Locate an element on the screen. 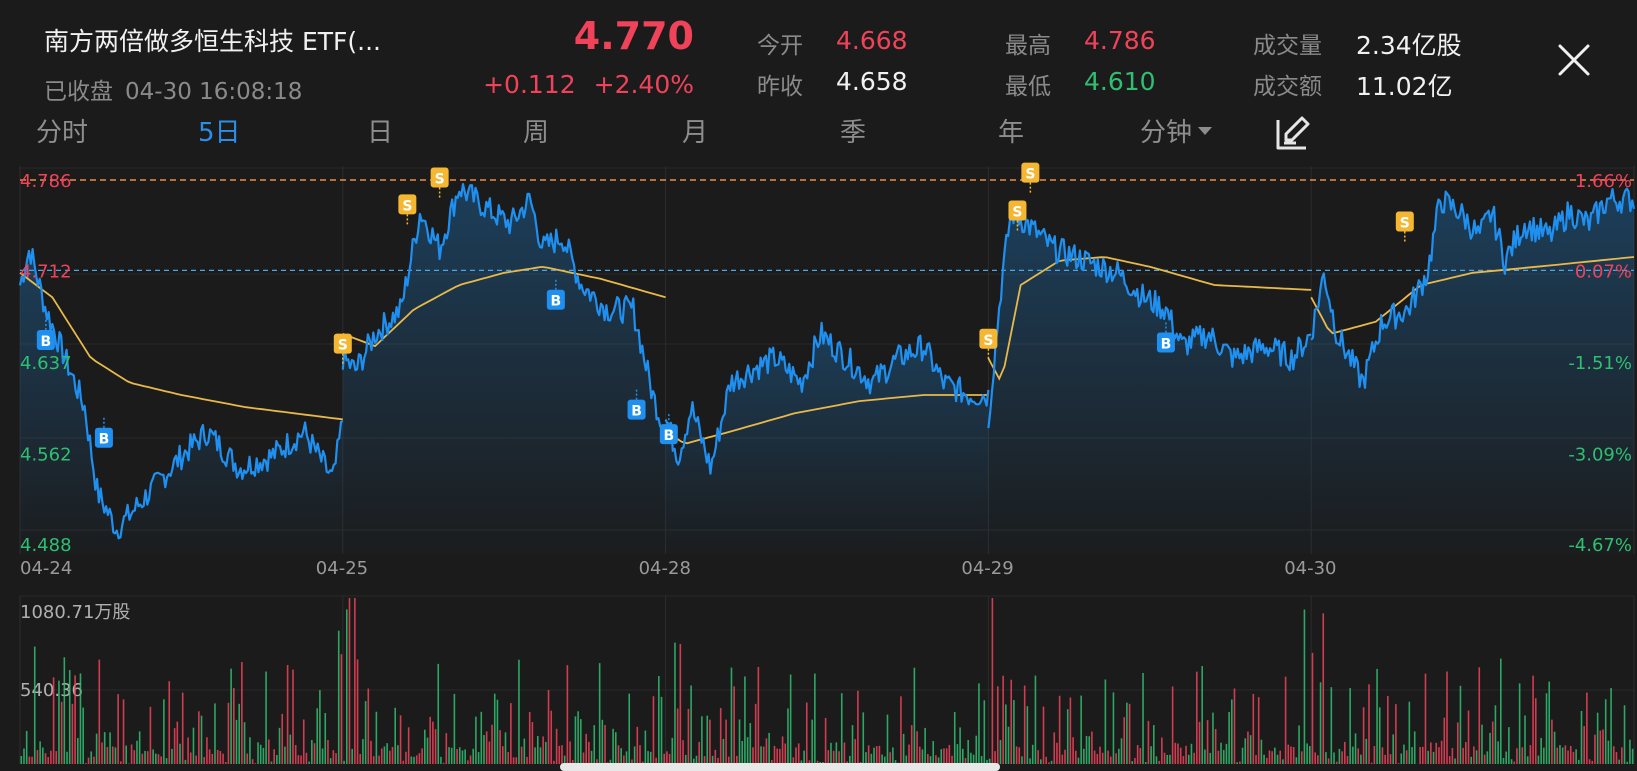 The image size is (1637, 771). volume-value: 2.34亿股 is located at coordinates (1409, 44).